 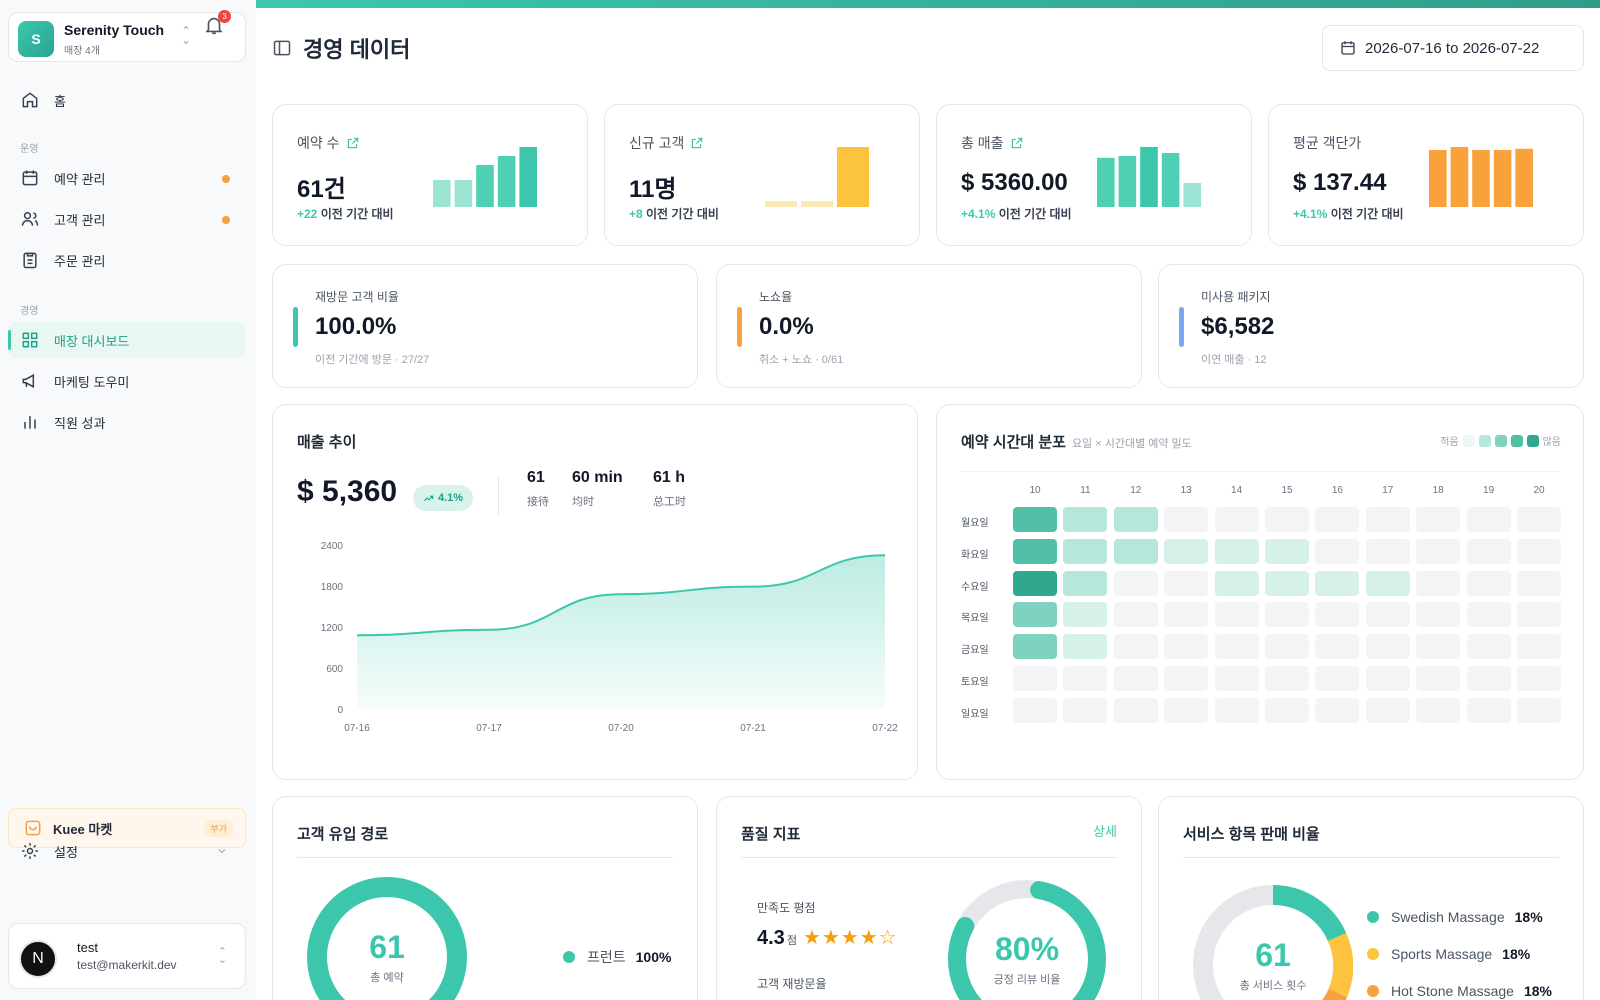 What do you see at coordinates (127, 828) in the screenshot?
I see `market-button: Kuee 마켓 부가` at bounding box center [127, 828].